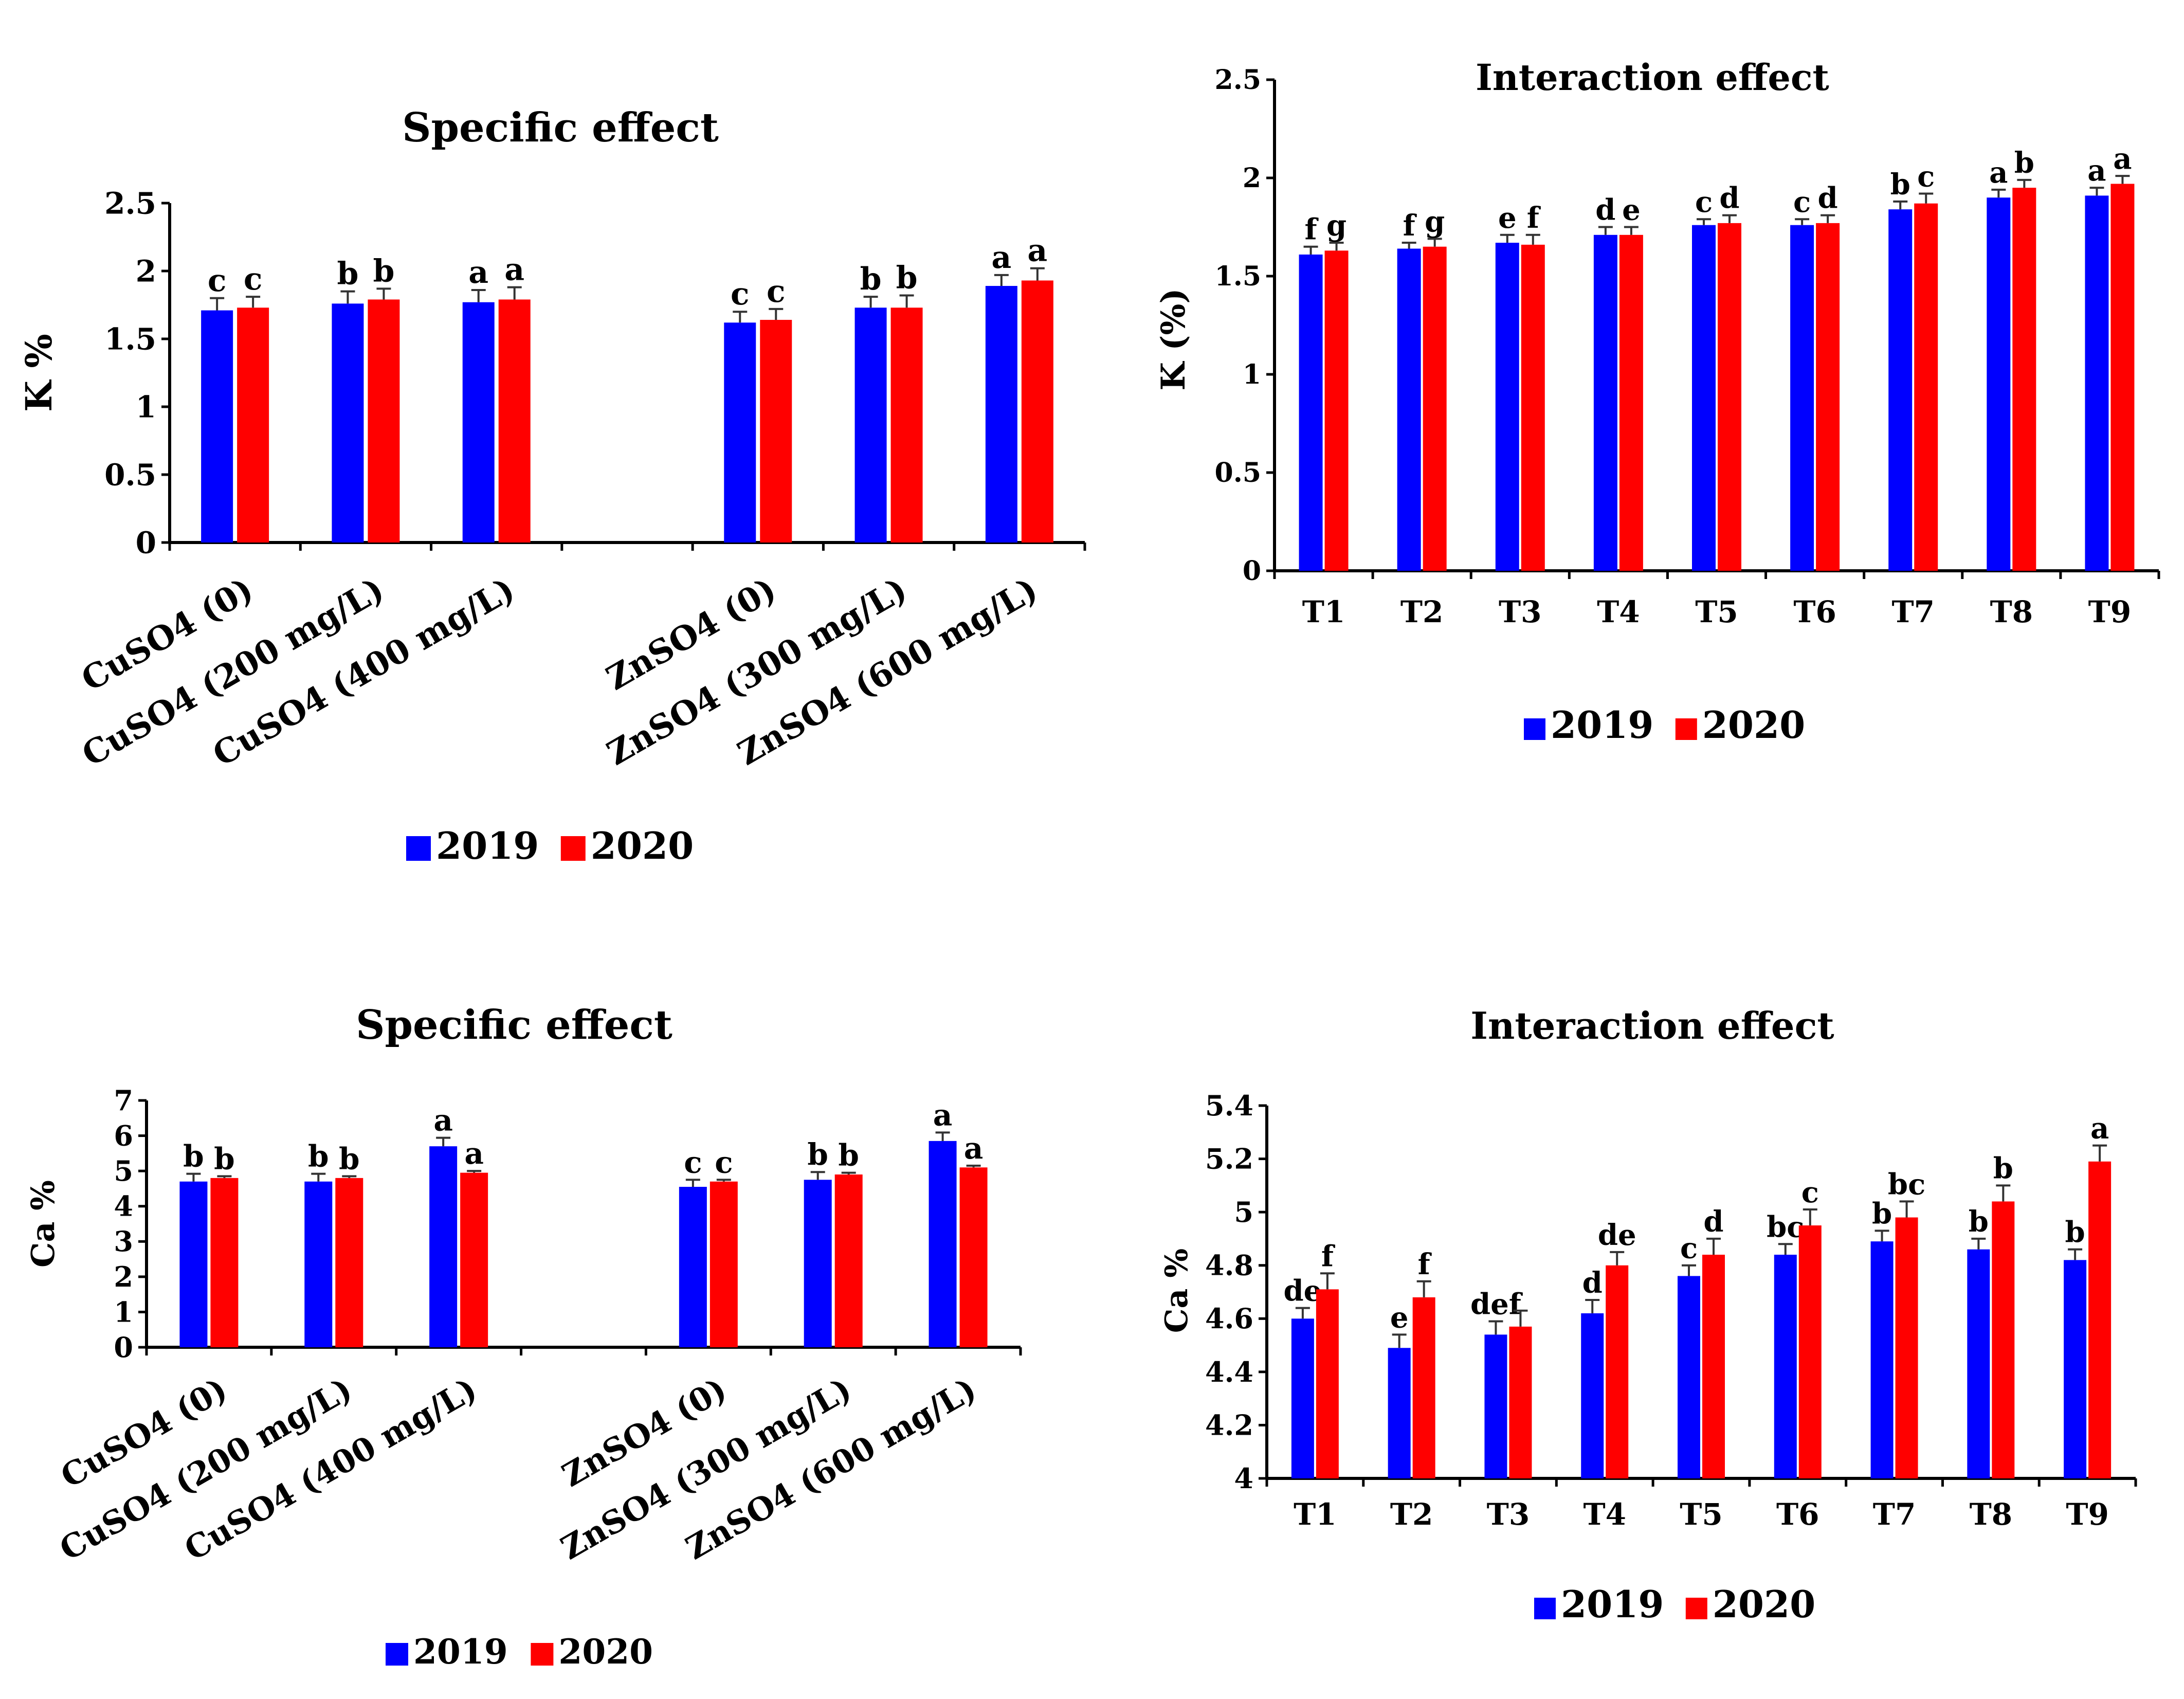 Image resolution: width=2184 pixels, height=1699 pixels. Describe the element at coordinates (1252, 374) in the screenshot. I see `y-tick-label: 1` at that location.